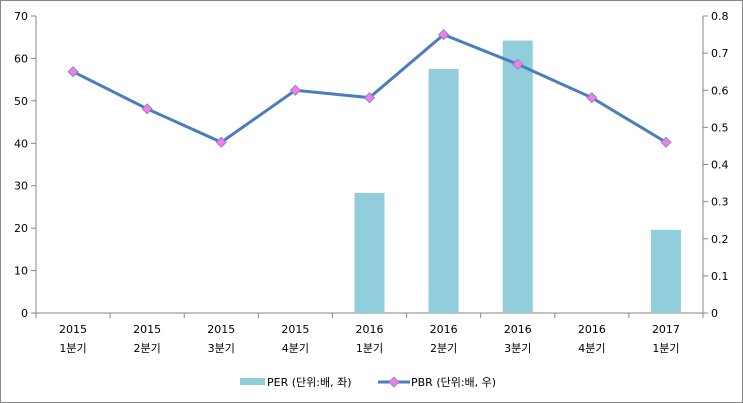 The width and height of the screenshot is (743, 403). What do you see at coordinates (21, 143) in the screenshot?
I see `left-tick-label: 40` at bounding box center [21, 143].